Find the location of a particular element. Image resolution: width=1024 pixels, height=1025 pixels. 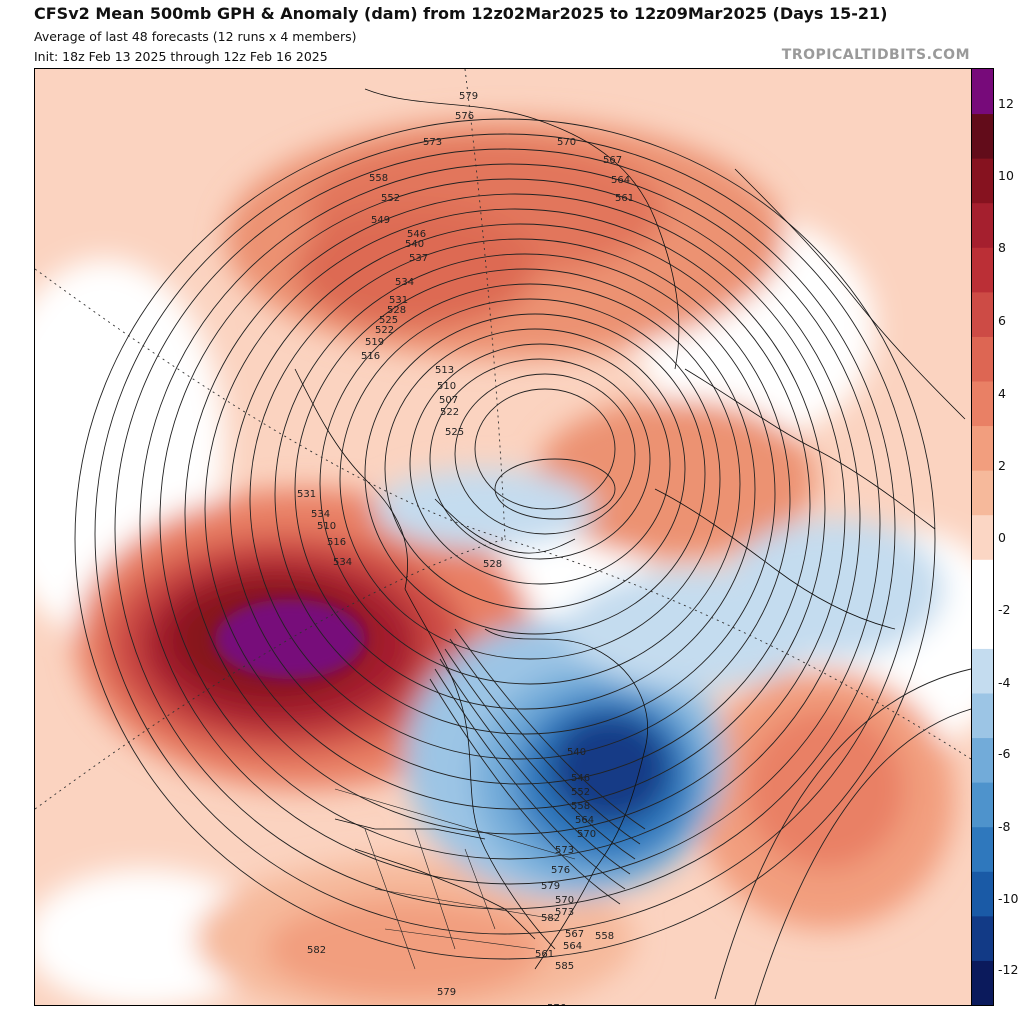

colorbar-label: 12 is located at coordinates (1006, 103).